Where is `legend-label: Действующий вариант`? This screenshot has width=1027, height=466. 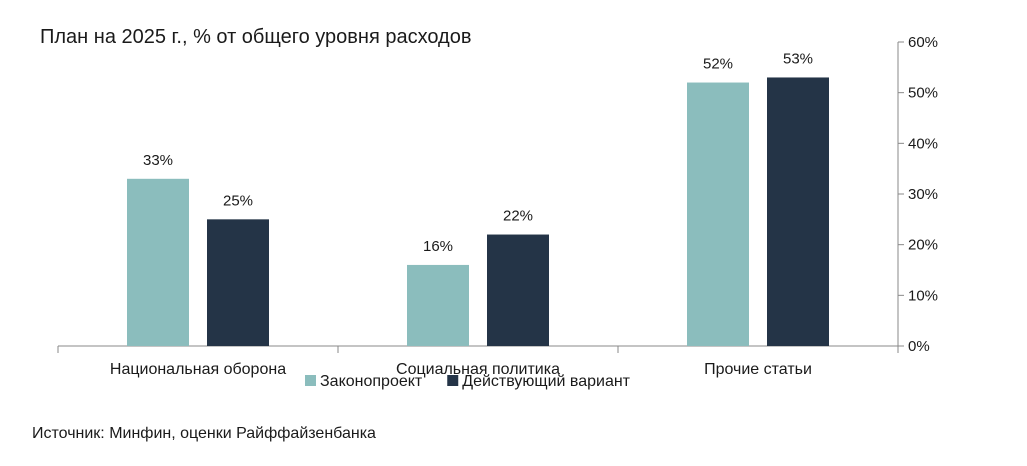
legend-label: Действующий вариант is located at coordinates (546, 381).